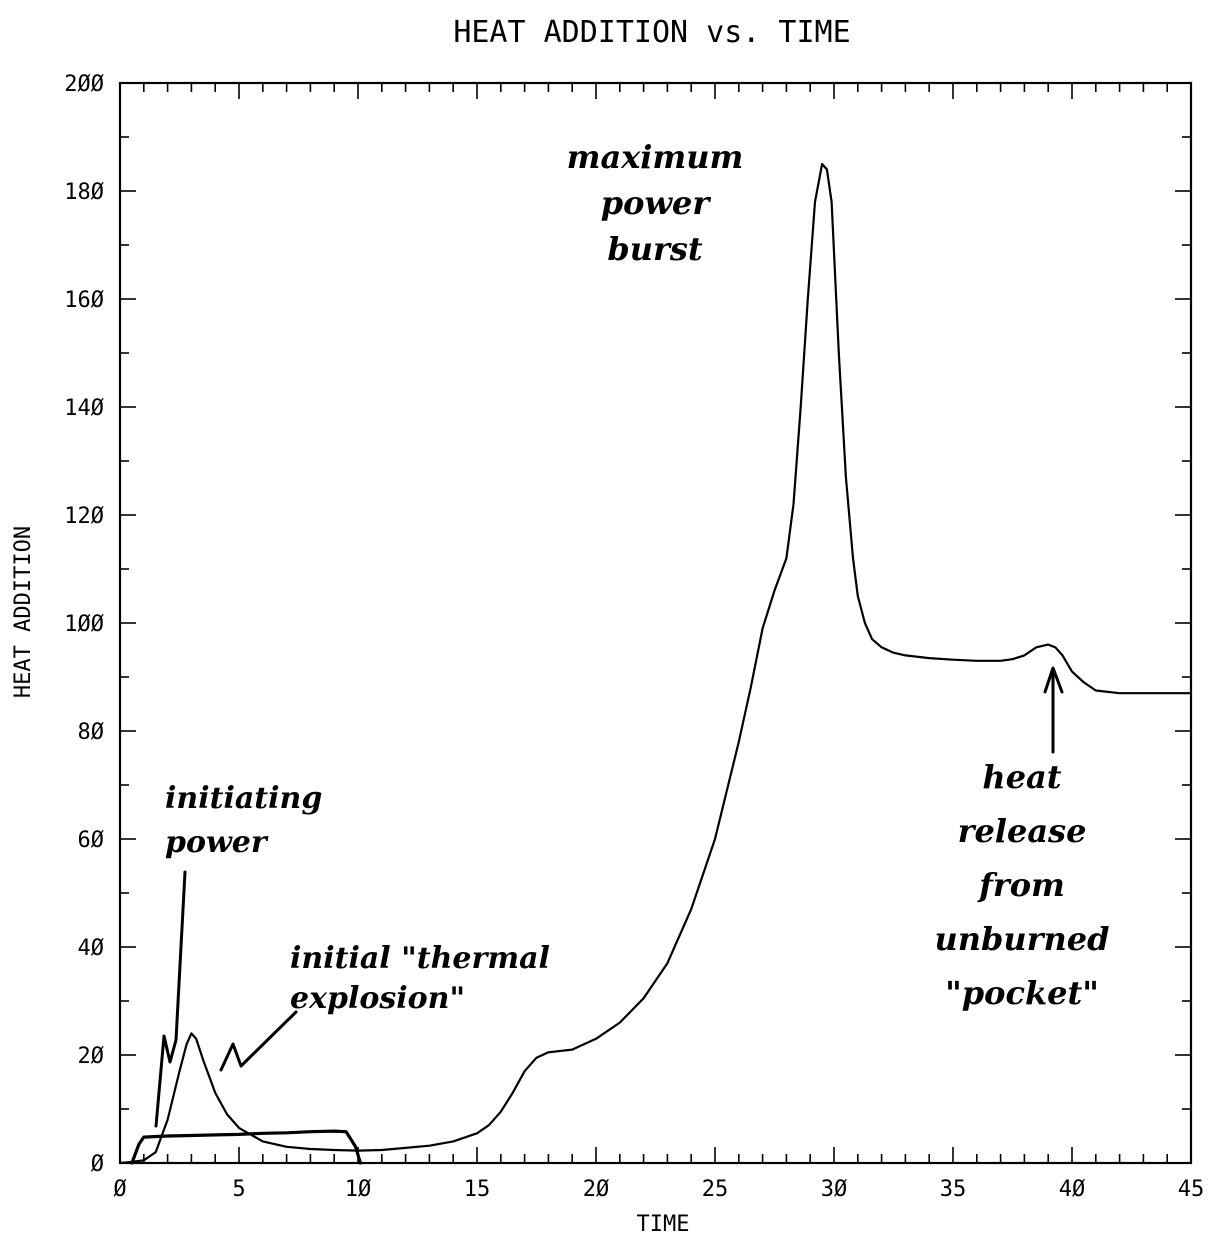 This screenshot has height=1234, width=1216. Describe the element at coordinates (953, 1189) in the screenshot. I see `x-tick-label: 35` at that location.